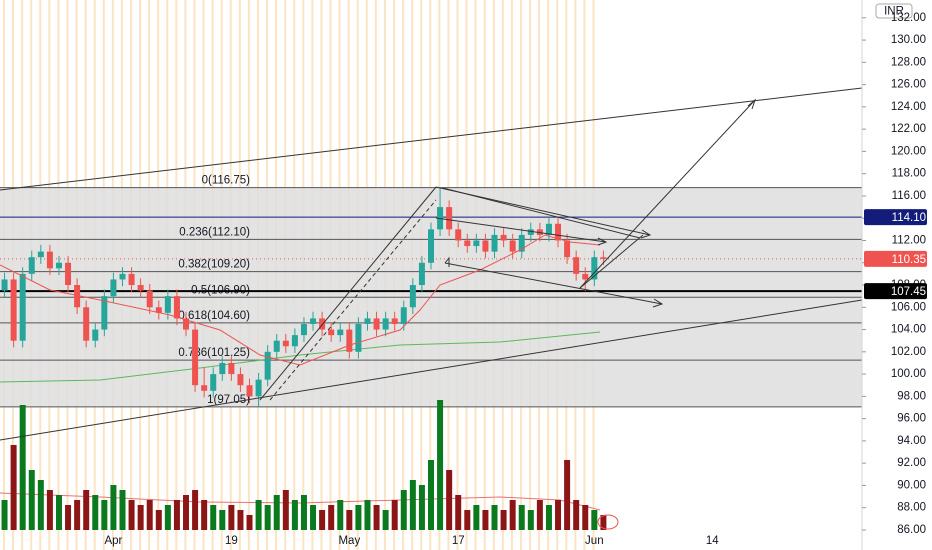 The height and width of the screenshot is (550, 932). What do you see at coordinates (226, 181) in the screenshot?
I see `fib-label: 0(116.75)` at bounding box center [226, 181].